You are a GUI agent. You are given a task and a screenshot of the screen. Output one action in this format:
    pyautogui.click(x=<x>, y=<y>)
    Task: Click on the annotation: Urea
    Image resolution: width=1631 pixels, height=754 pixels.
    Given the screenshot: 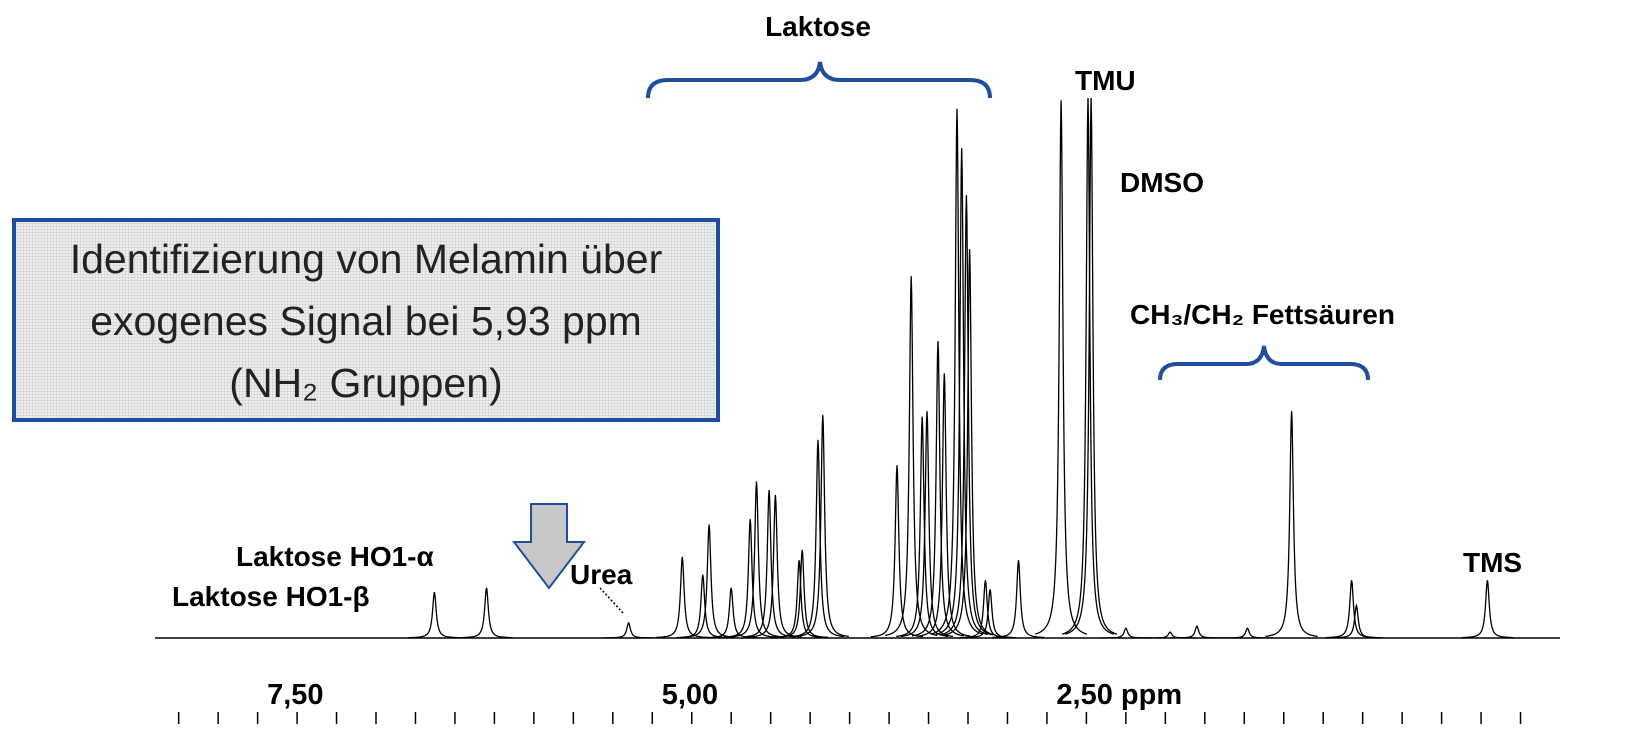 What is the action you would take?
    pyautogui.click(x=601, y=574)
    